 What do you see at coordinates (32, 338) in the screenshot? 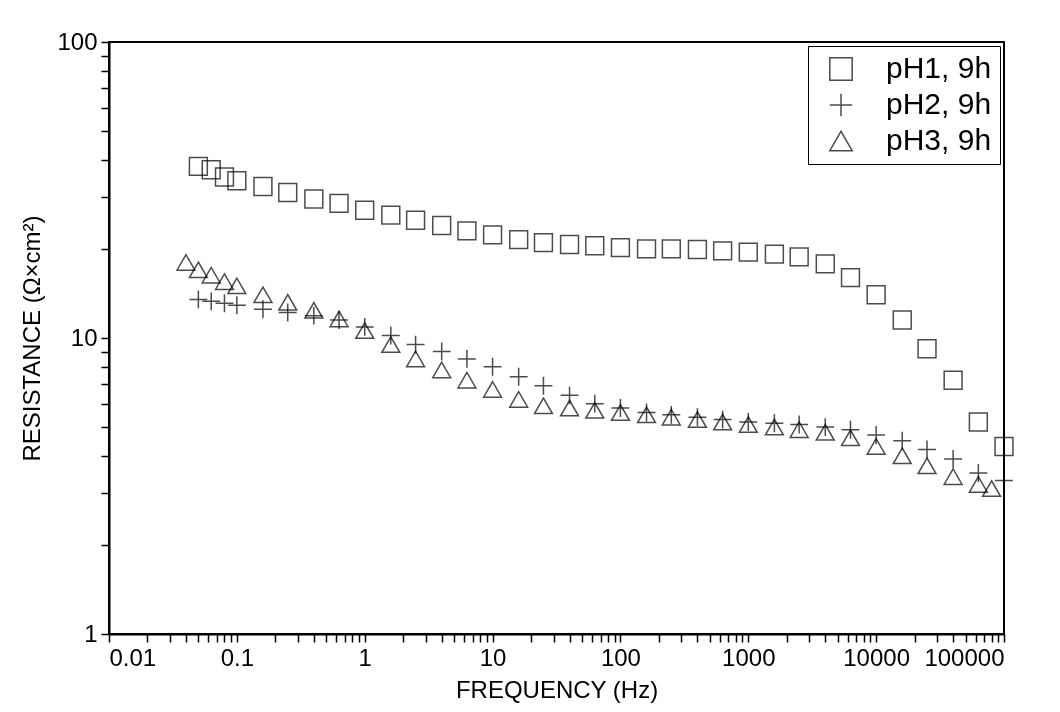
I see `y-axis-title: RESISTANCE (Ω×cm²)` at bounding box center [32, 338].